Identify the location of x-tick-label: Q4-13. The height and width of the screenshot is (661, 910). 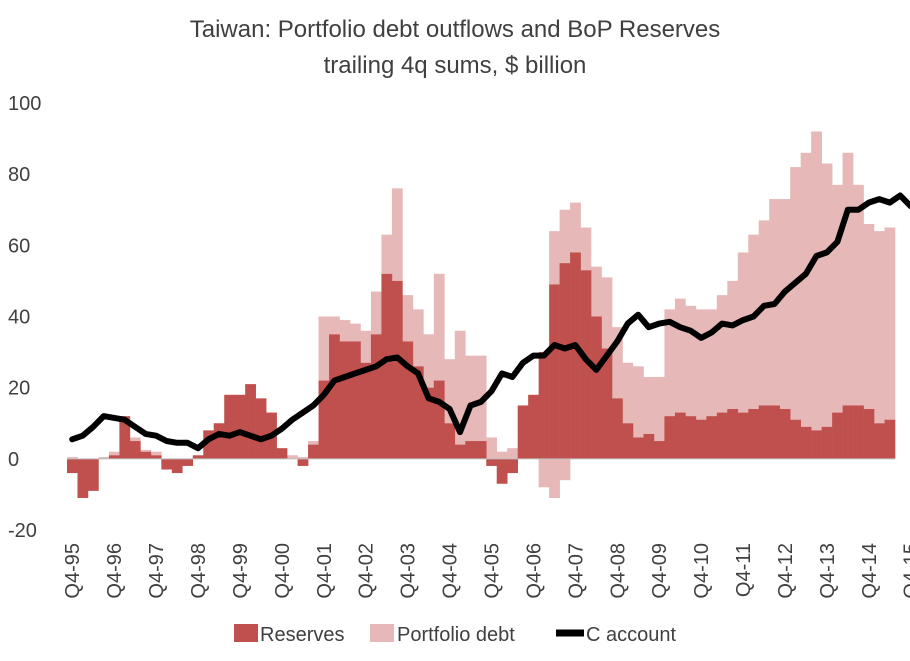
(828, 571).